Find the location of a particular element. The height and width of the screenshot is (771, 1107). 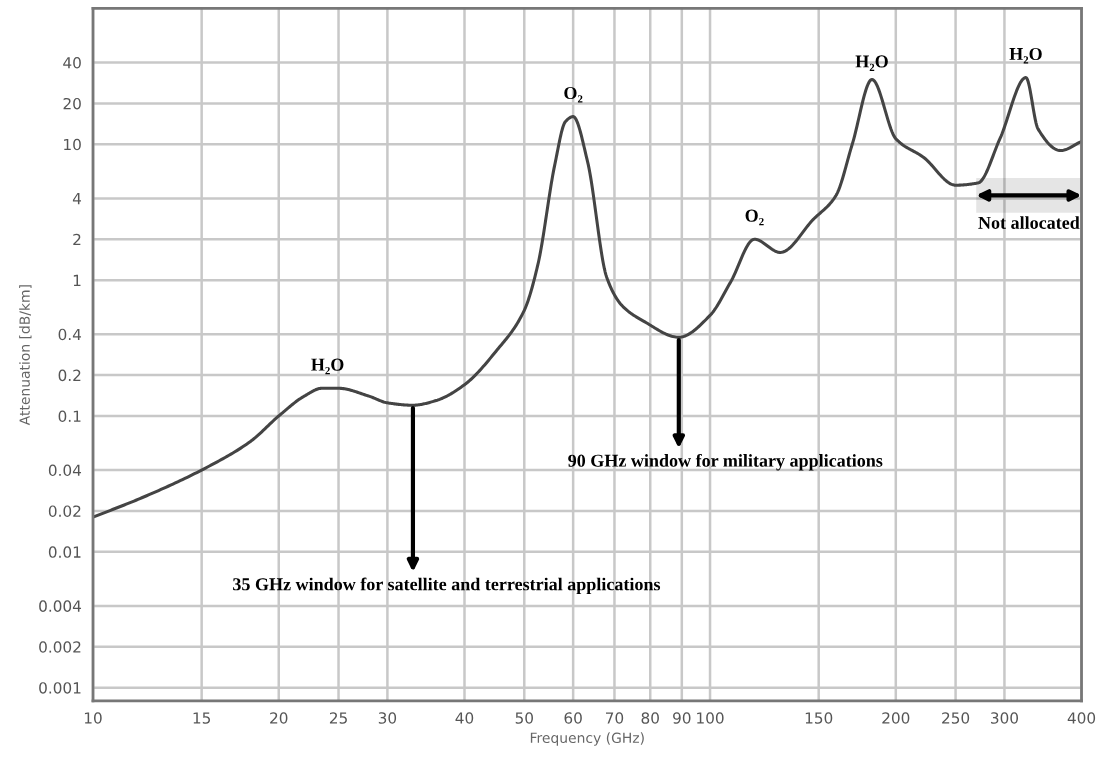

x-axis-title: Frequency (GHz) is located at coordinates (587, 739).